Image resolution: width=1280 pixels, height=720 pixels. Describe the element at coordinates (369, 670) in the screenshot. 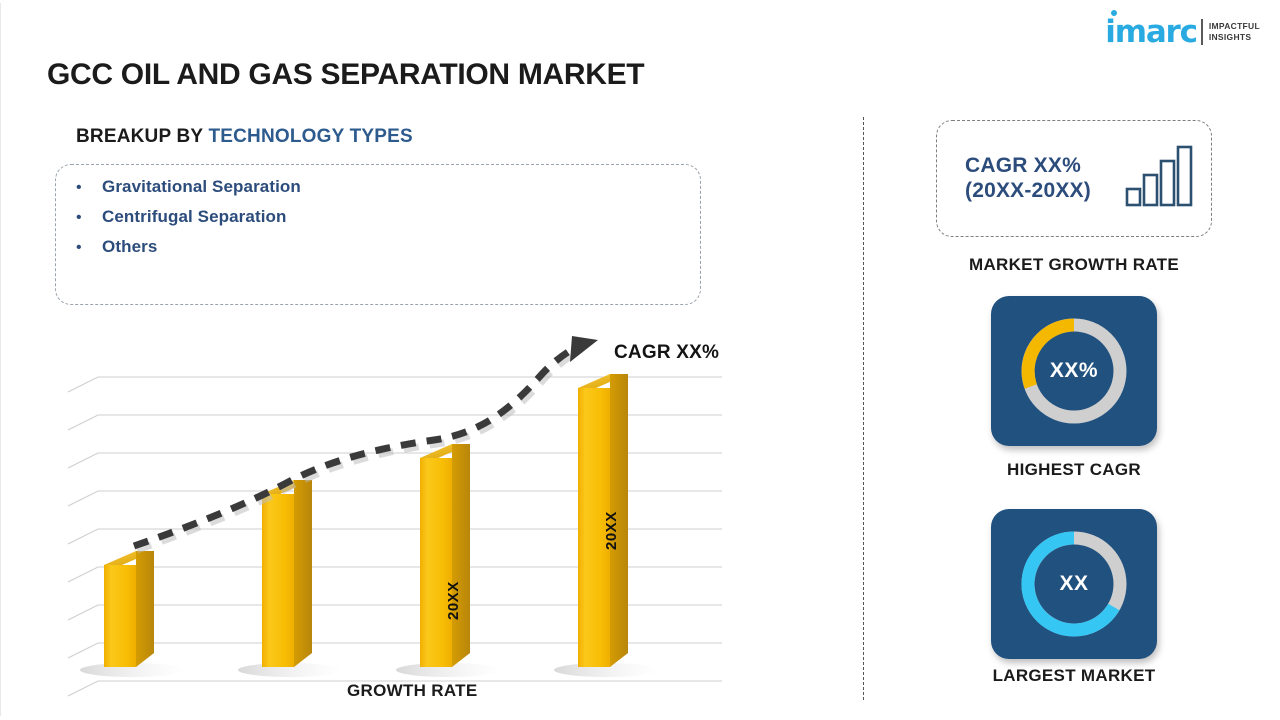

I see `chart-bar-shadows` at that location.